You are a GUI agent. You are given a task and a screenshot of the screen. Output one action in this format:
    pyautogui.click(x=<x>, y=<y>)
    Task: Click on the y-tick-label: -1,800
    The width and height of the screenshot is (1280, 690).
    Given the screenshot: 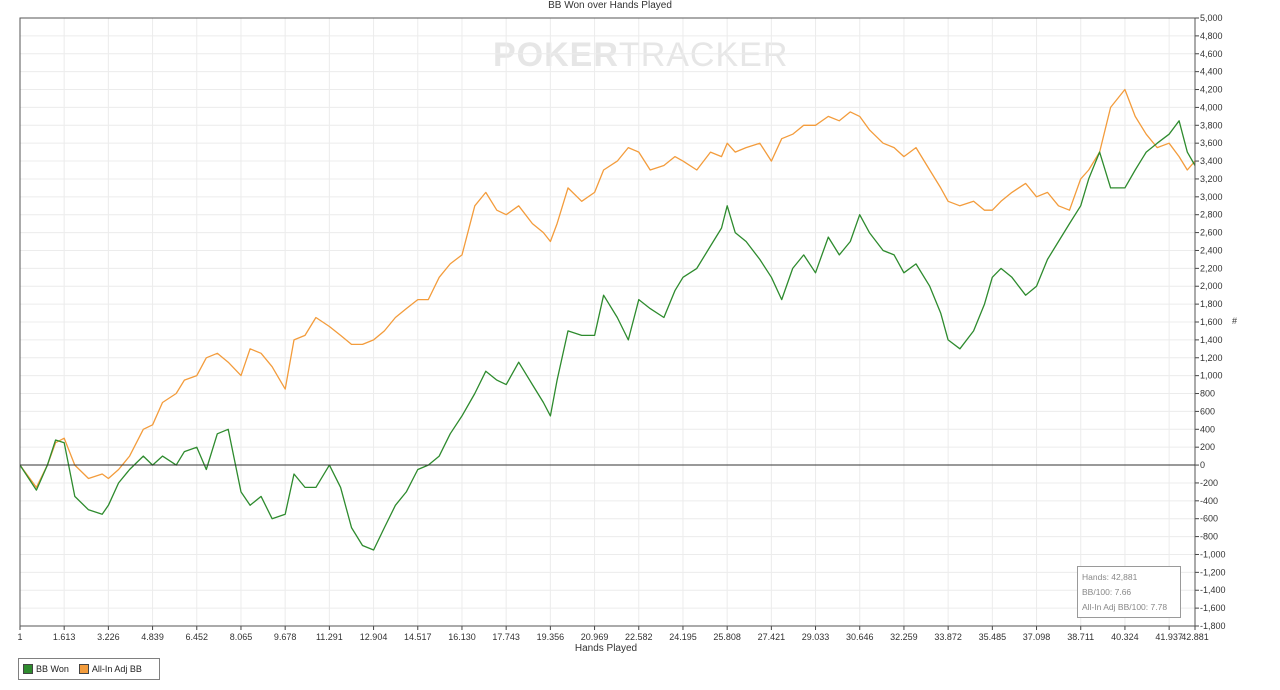 What is the action you would take?
    pyautogui.click(x=1213, y=626)
    